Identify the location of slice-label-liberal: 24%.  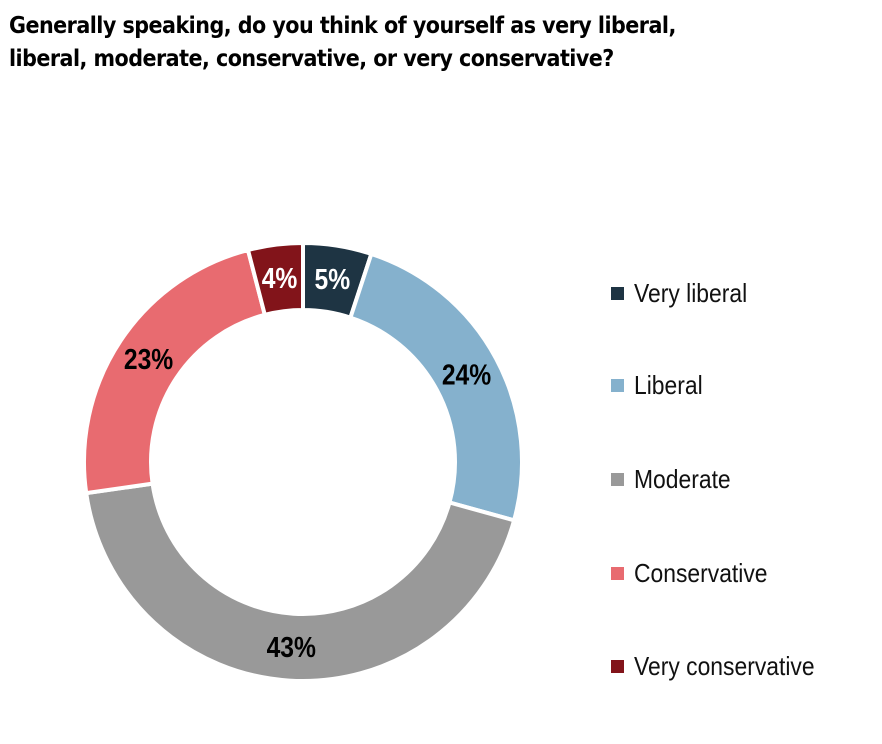
(466, 375).